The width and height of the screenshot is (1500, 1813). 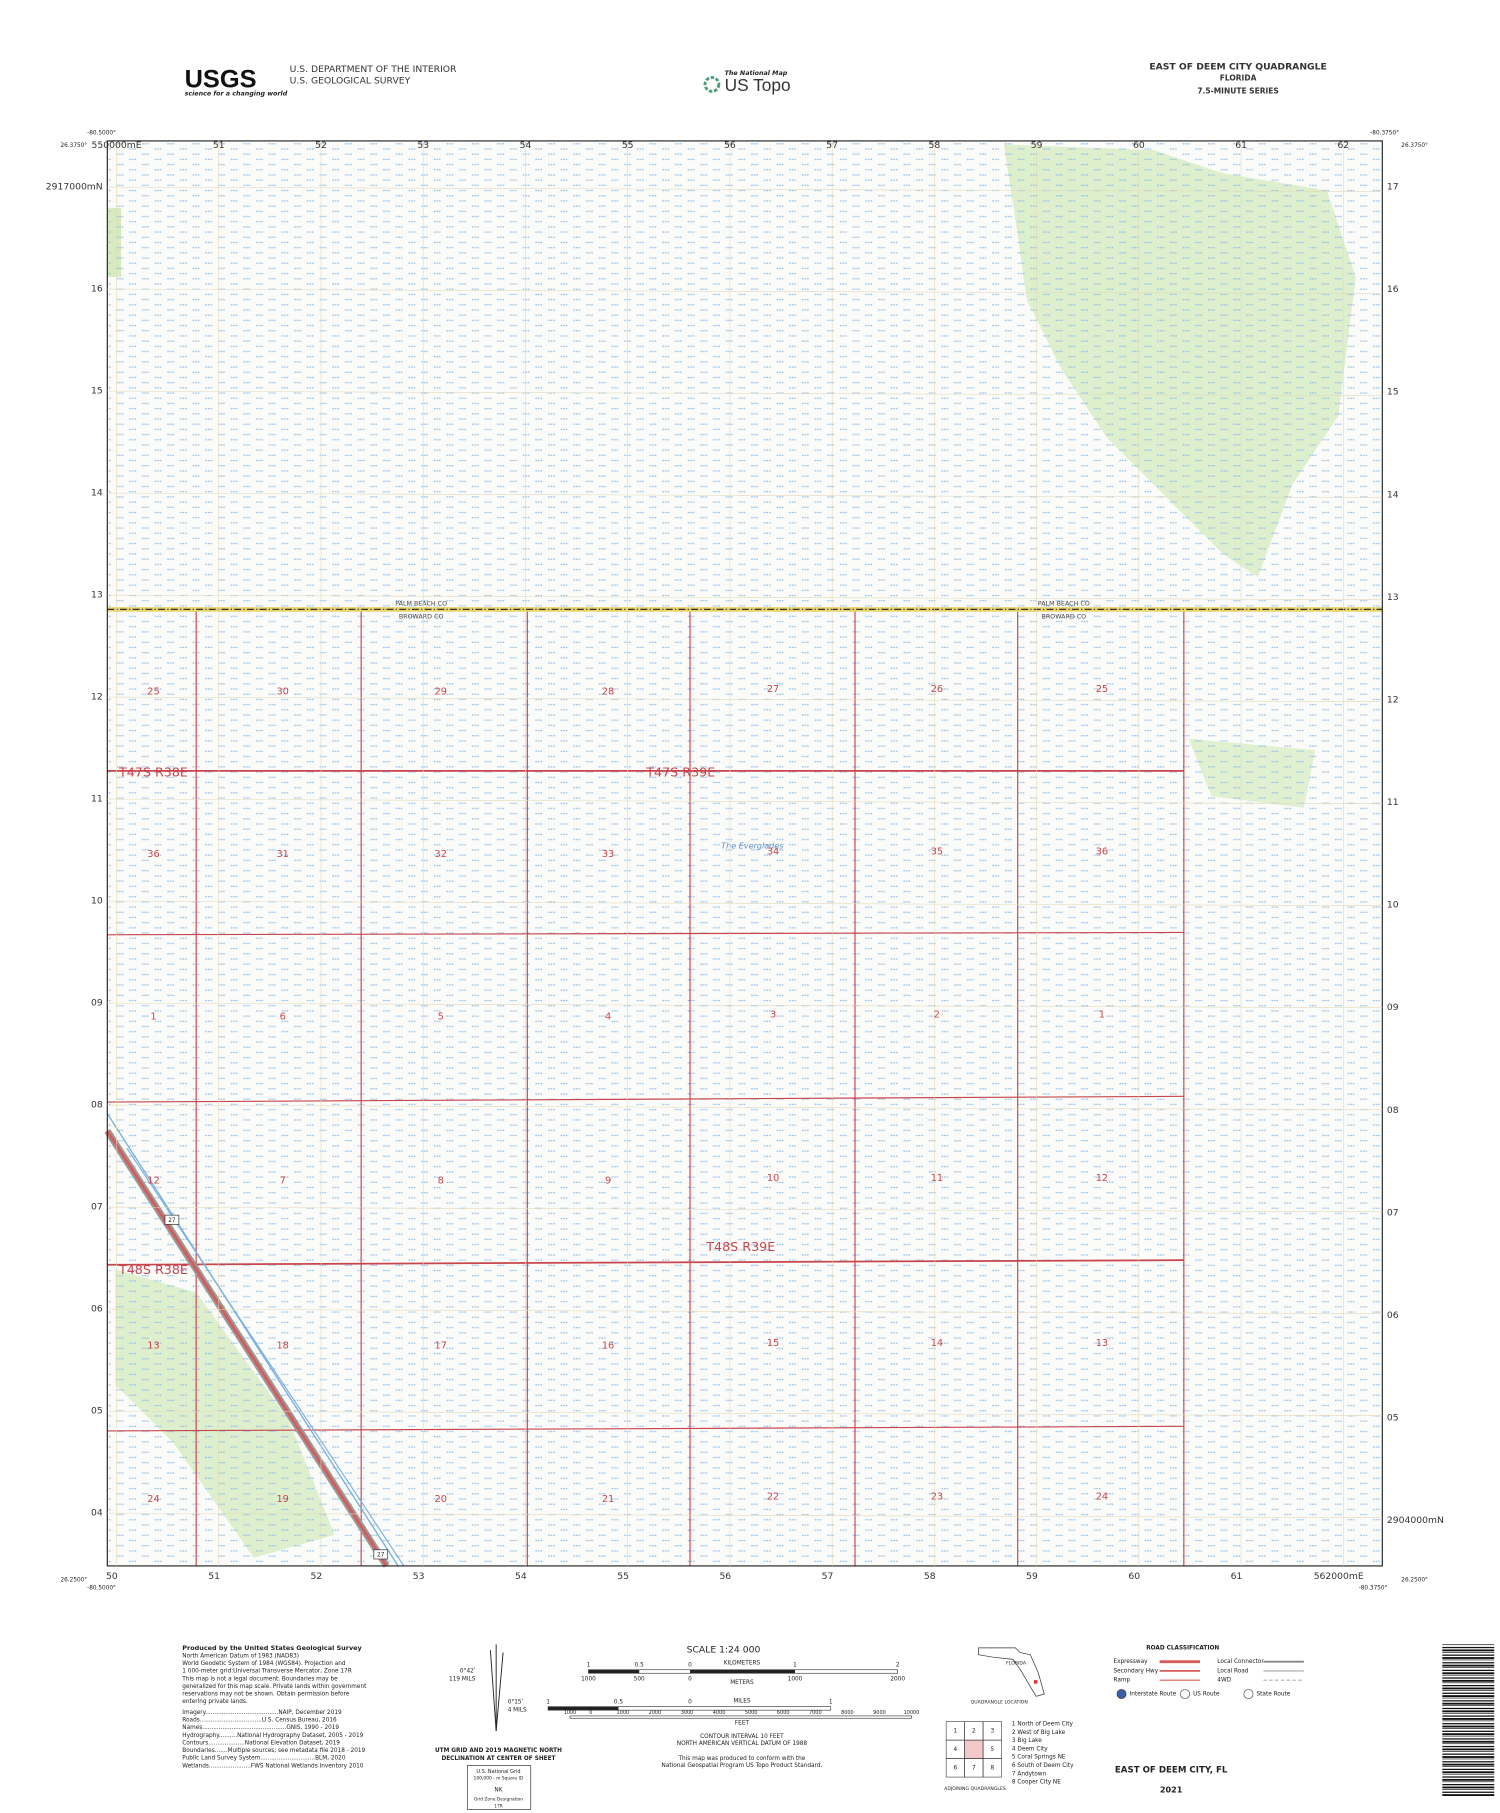 What do you see at coordinates (956, 1750) in the screenshot?
I see `adjoining-number: 4` at bounding box center [956, 1750].